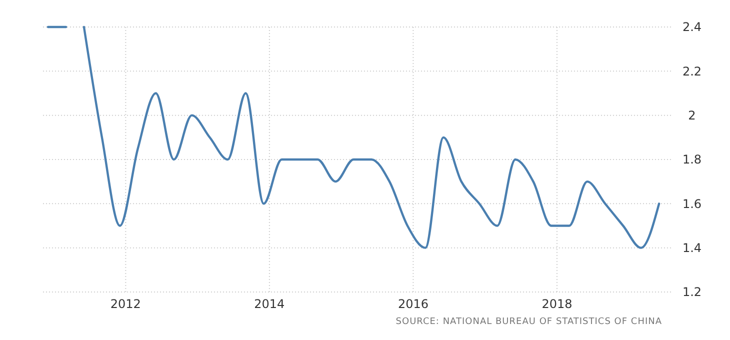 This screenshot has width=730, height=340. Describe the element at coordinates (413, 304) in the screenshot. I see `x-tick-label: 2016` at that location.